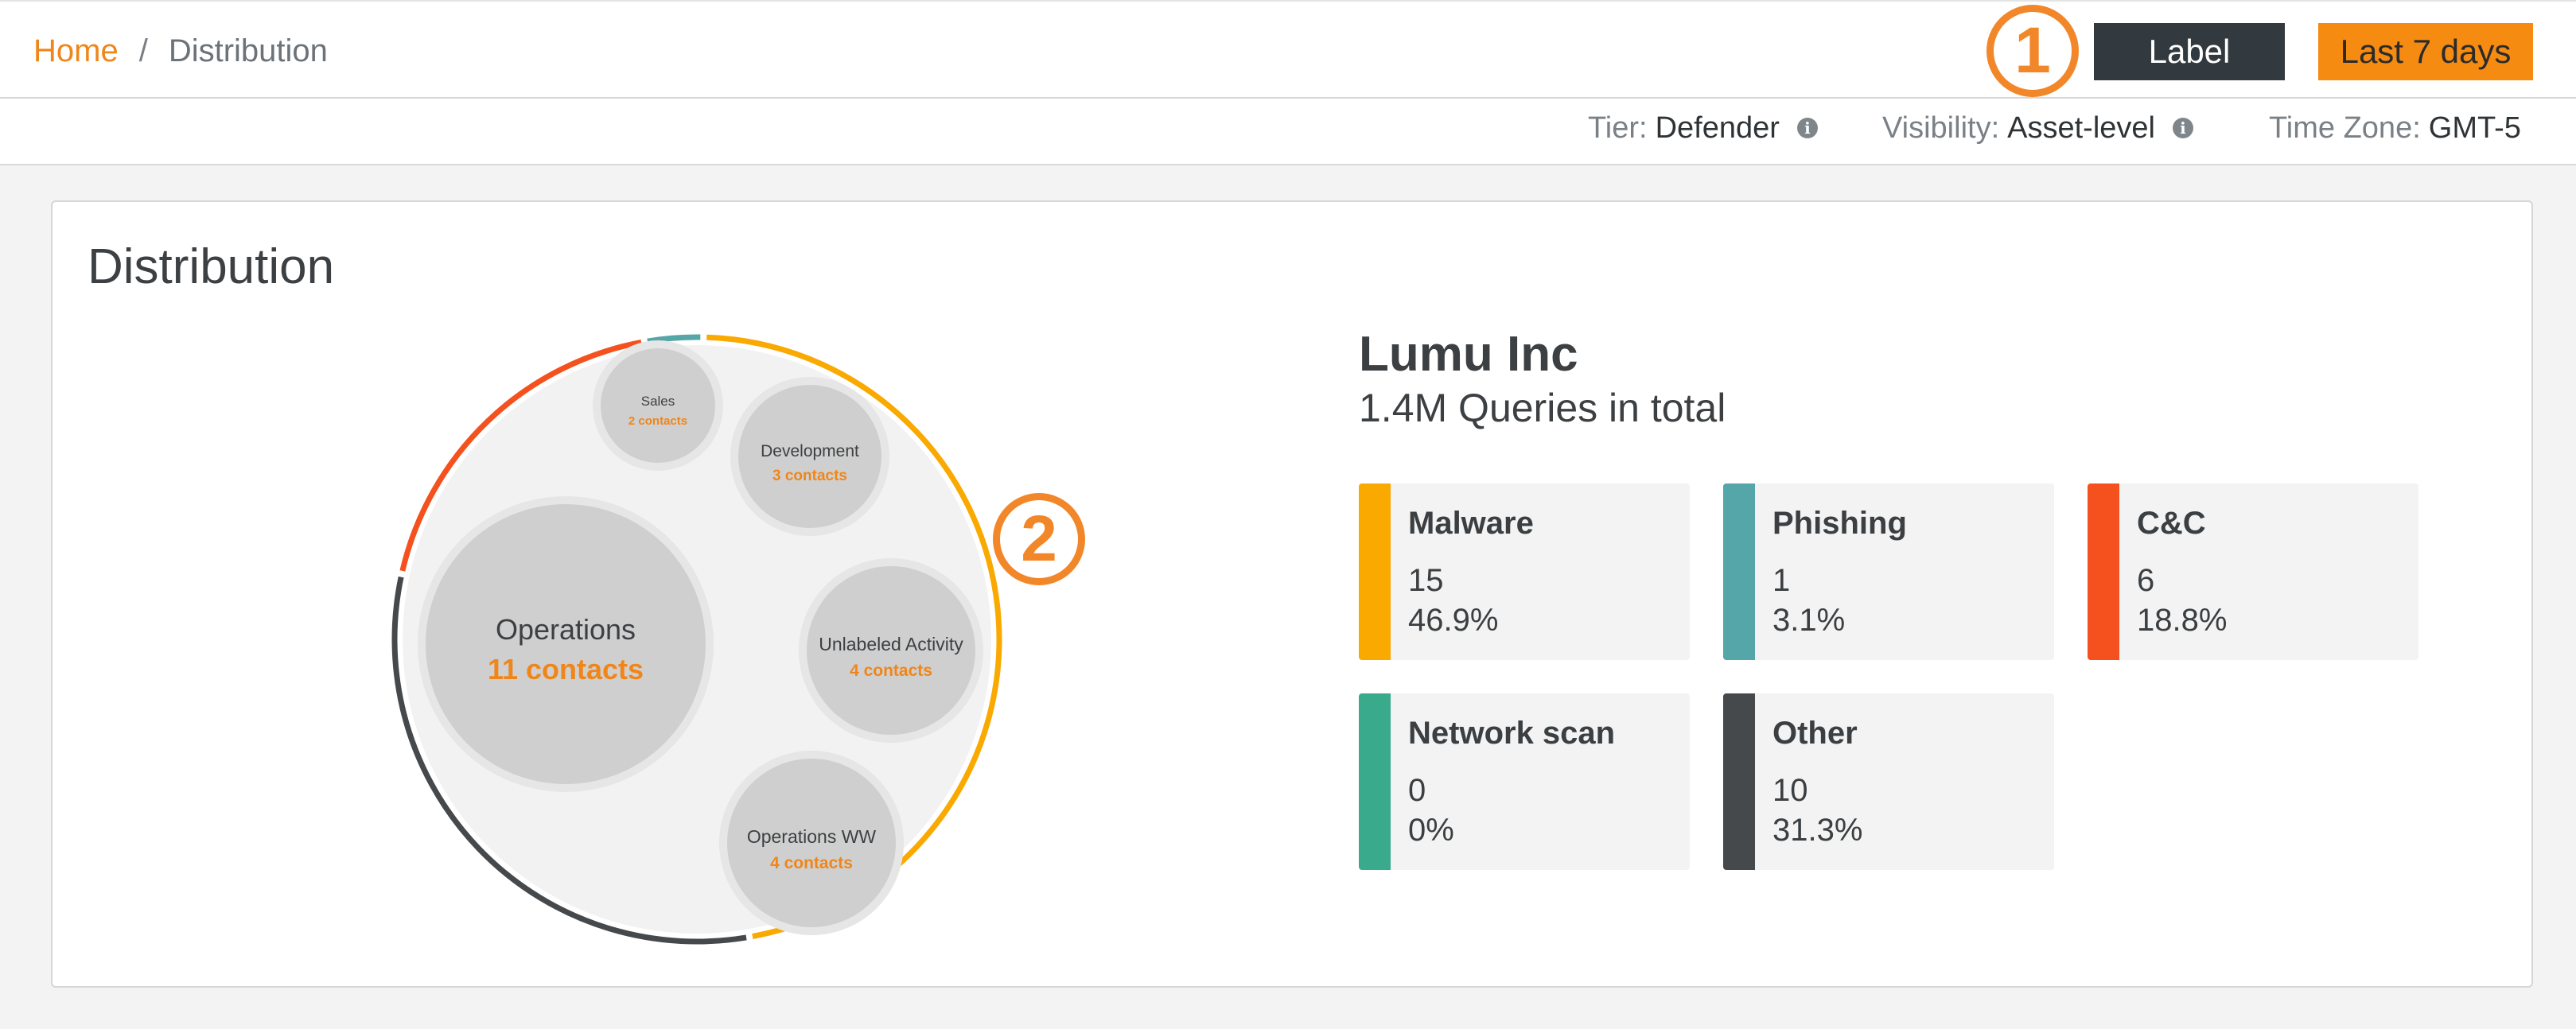  I want to click on malware-tile: Malware 15 46.9%, so click(1525, 571).